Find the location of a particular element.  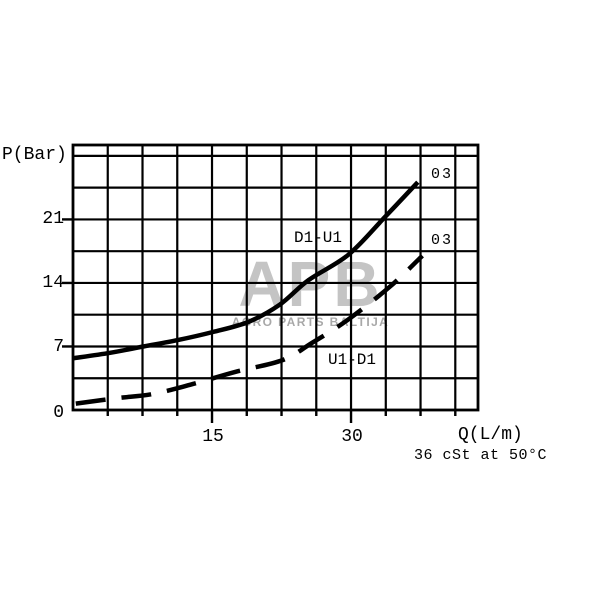

series-label-u1-d1: U1-D1 is located at coordinates (352, 360).